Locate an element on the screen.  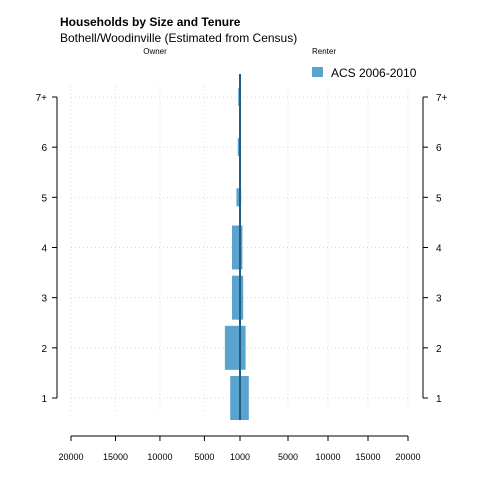
y-tick-label-right: 3 is located at coordinates (439, 299).